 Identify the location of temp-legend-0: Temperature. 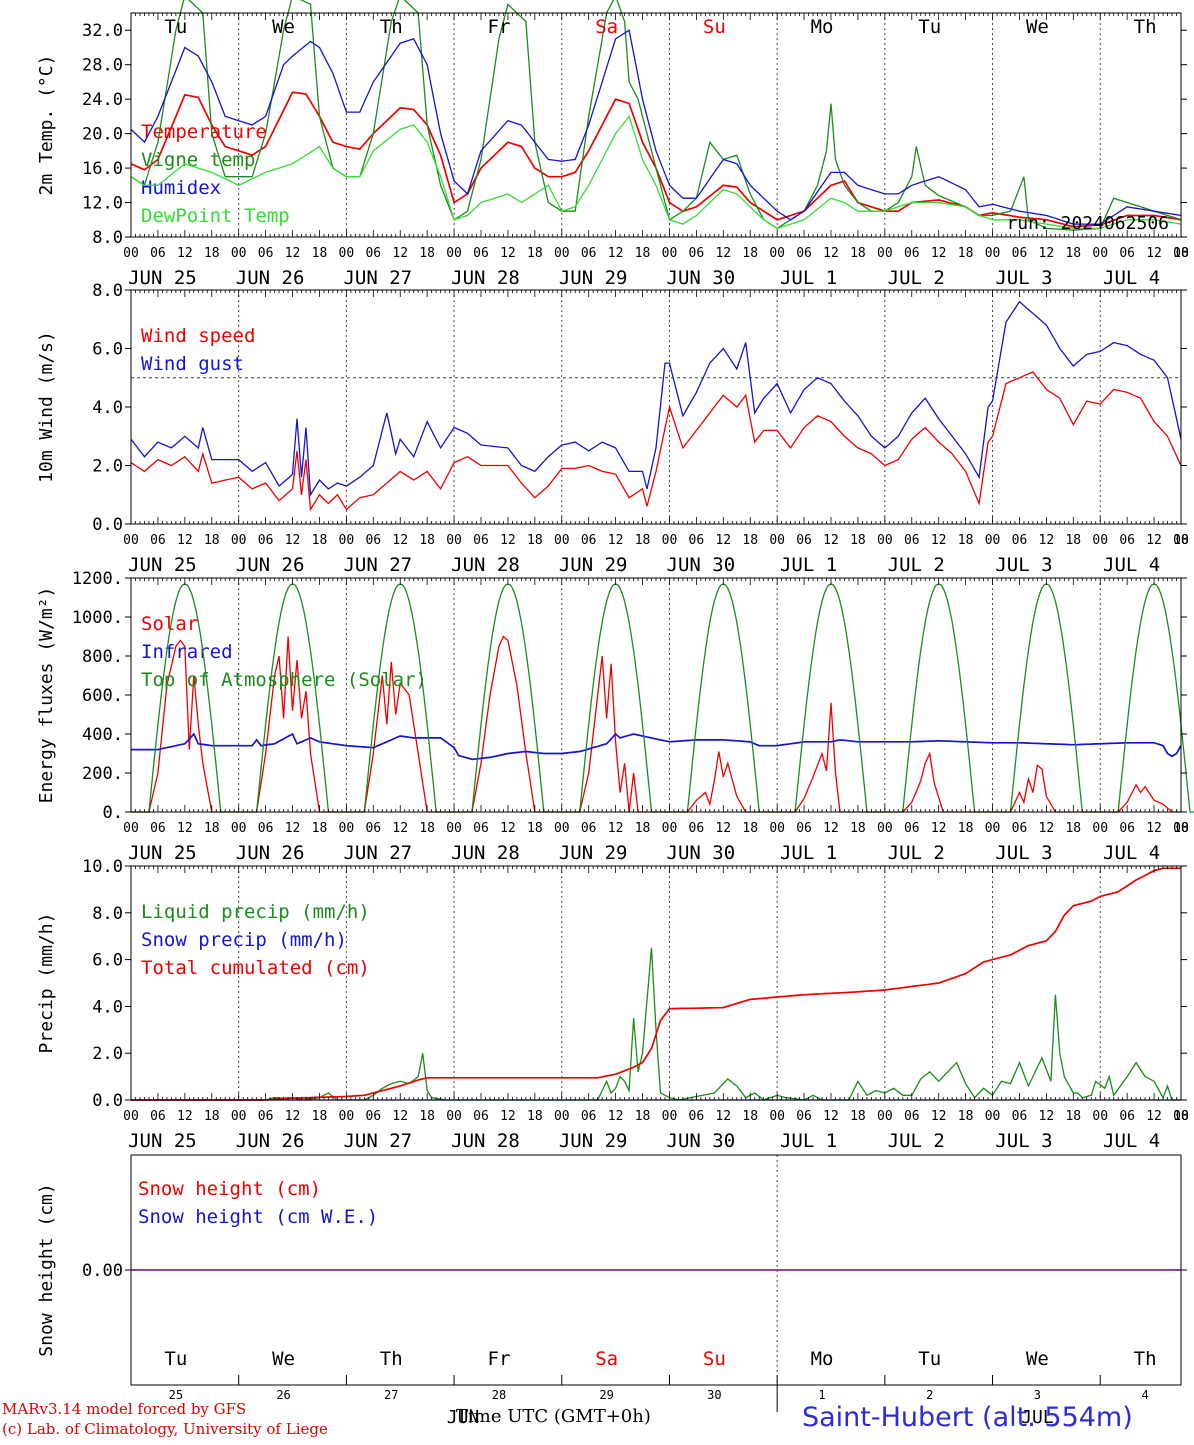
(204, 132).